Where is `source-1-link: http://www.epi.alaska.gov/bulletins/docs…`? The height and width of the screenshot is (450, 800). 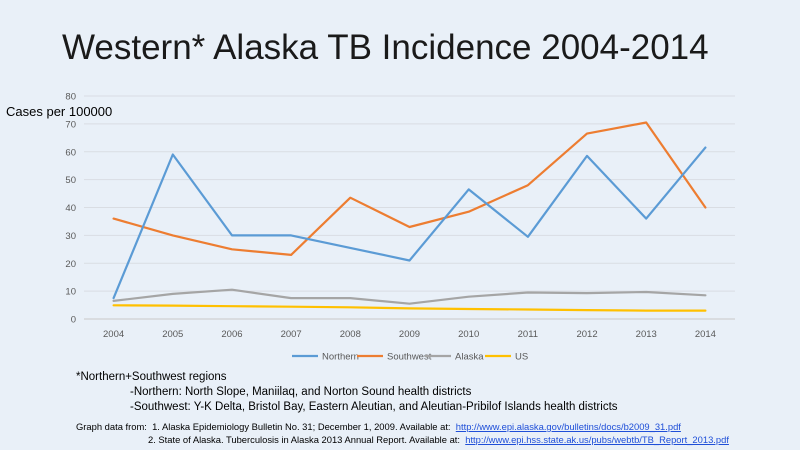
source-1-link: http://www.epi.alaska.gov/bulletins/docs… is located at coordinates (568, 426).